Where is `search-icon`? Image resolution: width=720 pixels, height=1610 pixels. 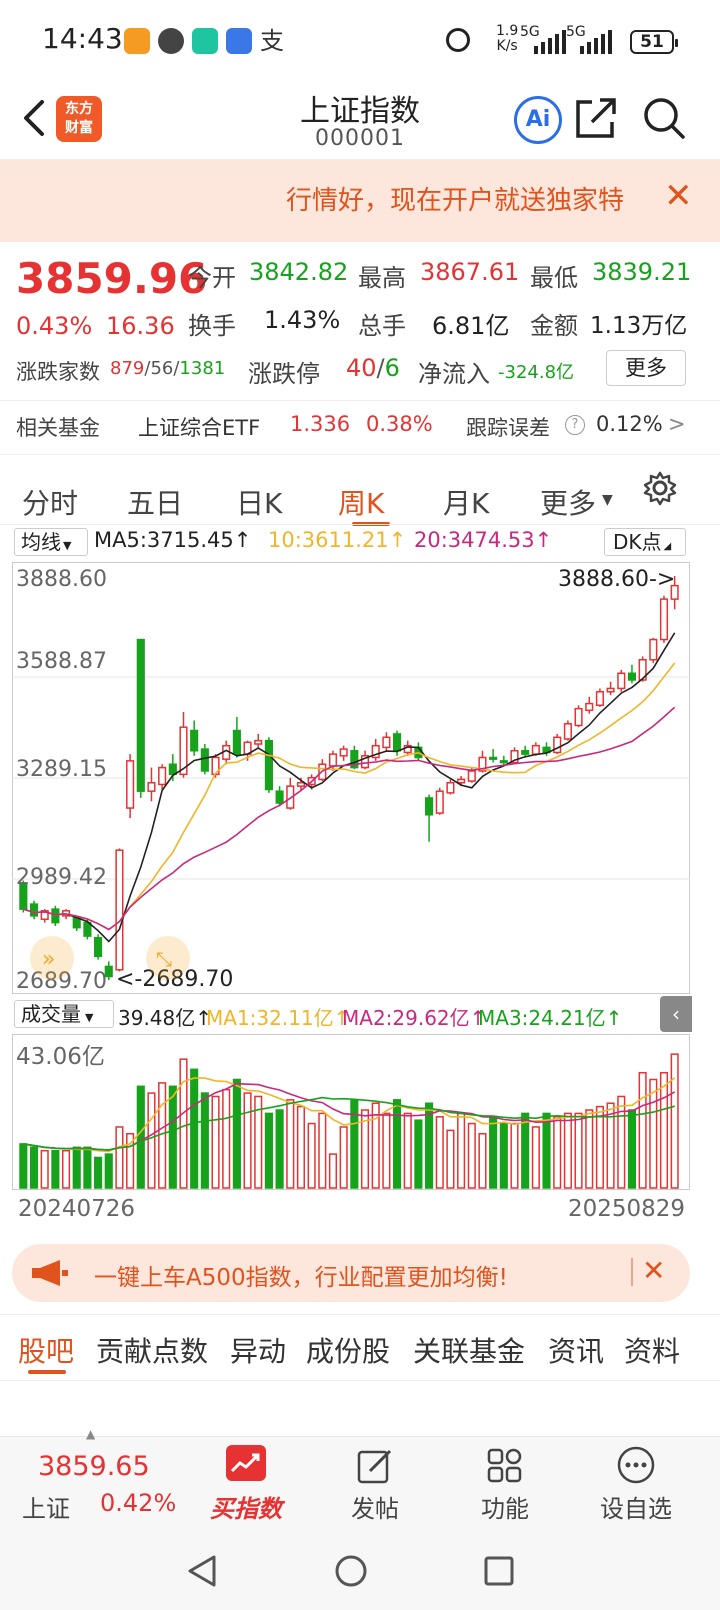 search-icon is located at coordinates (664, 118).